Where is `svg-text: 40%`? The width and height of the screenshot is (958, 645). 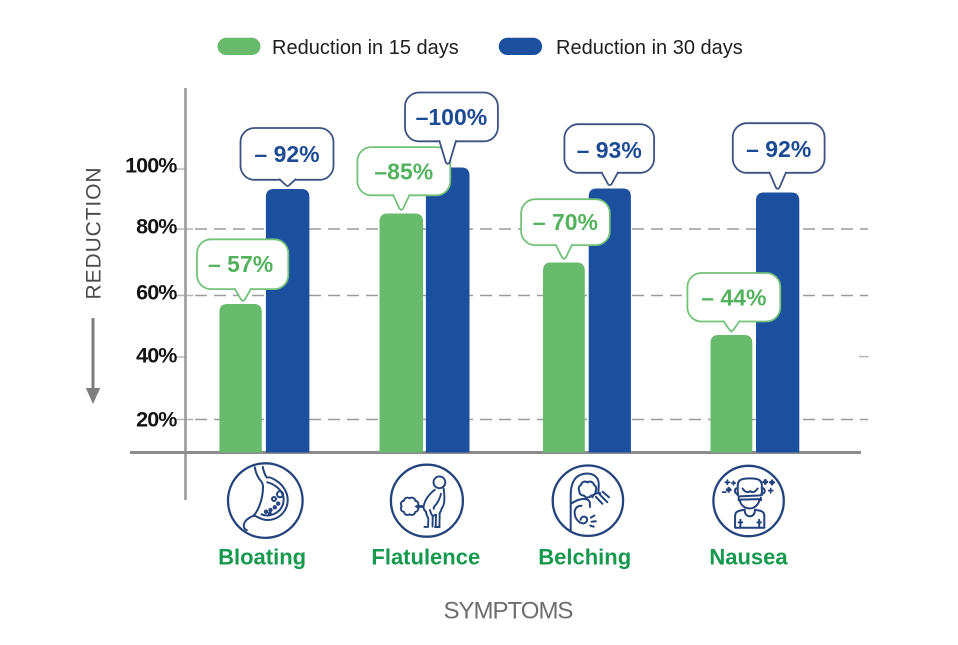 svg-text: 40% is located at coordinates (156, 356).